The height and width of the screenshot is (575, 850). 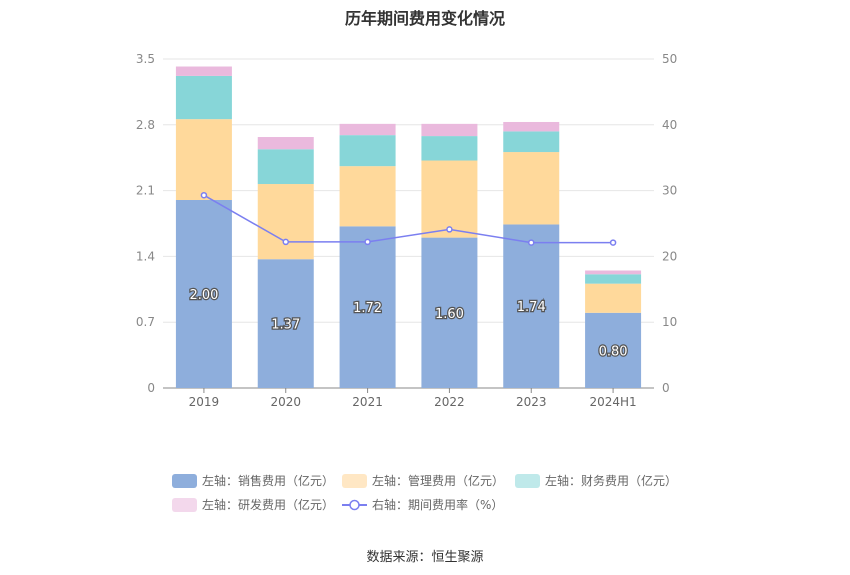 I want to click on y-left-tick-label: 1.4, so click(x=145, y=256).